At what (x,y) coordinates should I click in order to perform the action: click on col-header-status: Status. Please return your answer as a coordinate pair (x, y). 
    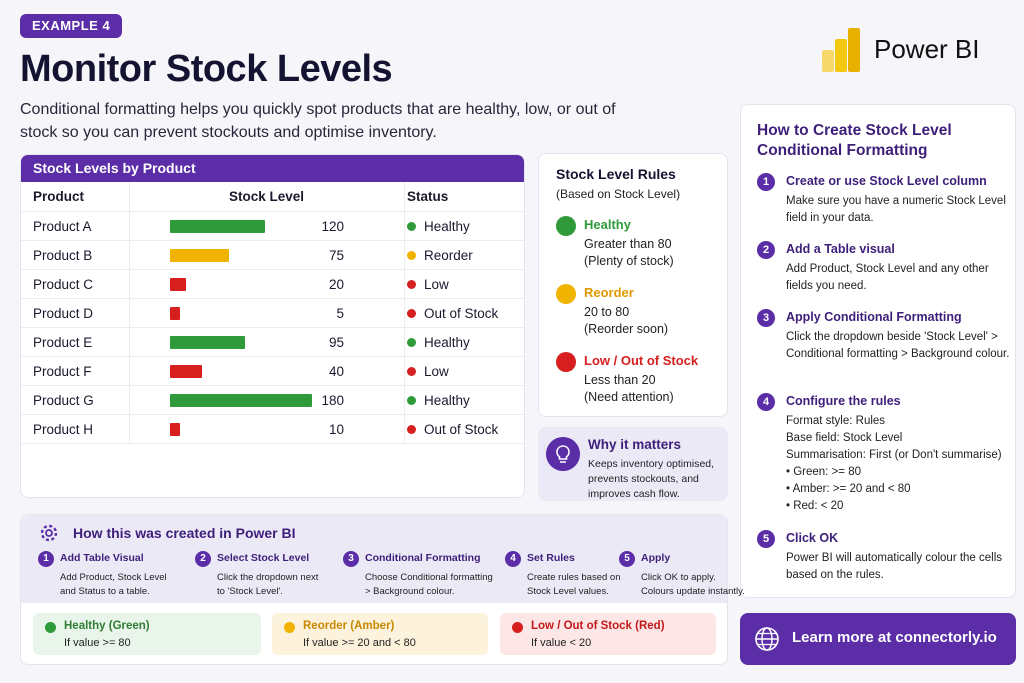
    Looking at the image, I should click on (428, 196).